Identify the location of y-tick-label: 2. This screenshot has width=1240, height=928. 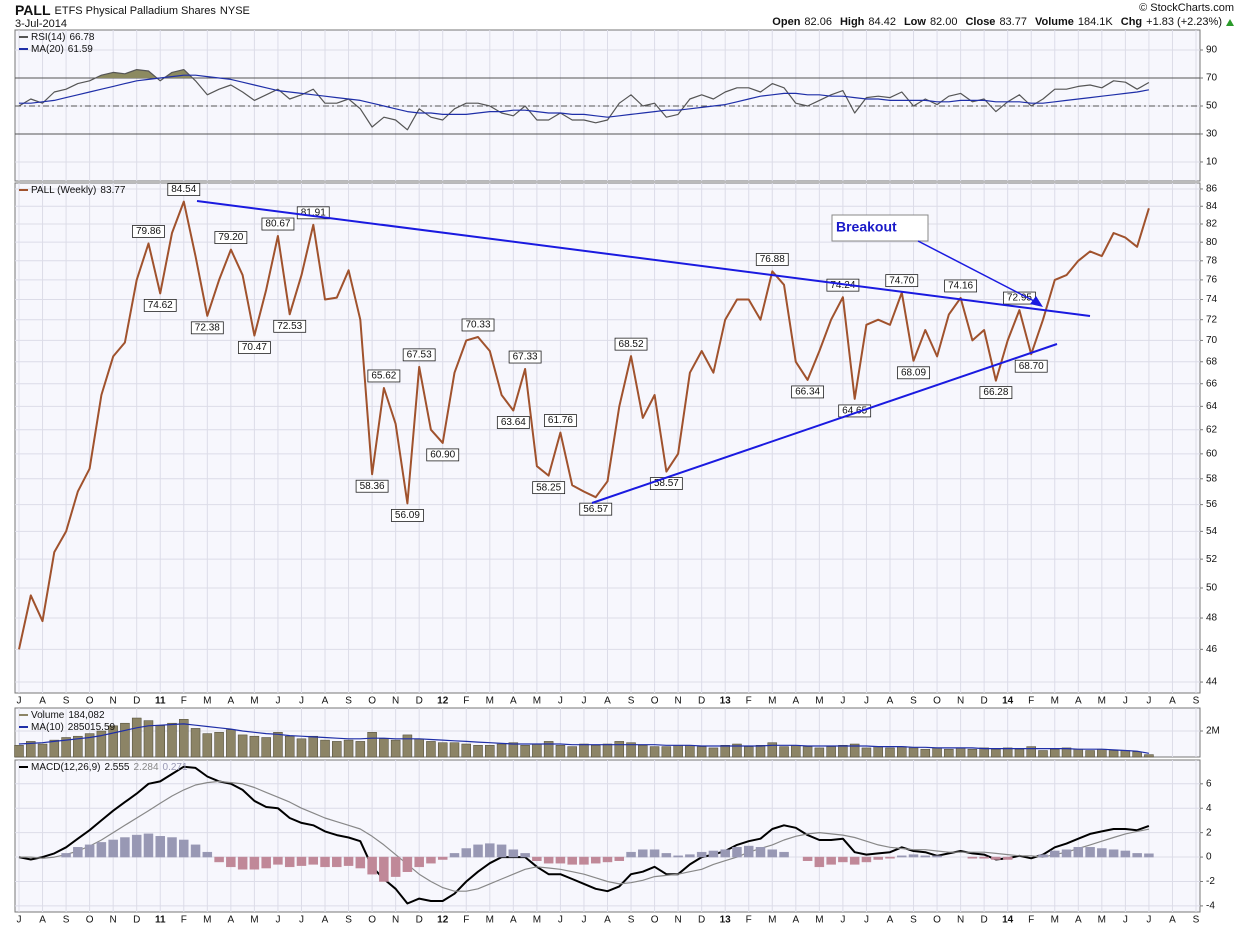
(1209, 832).